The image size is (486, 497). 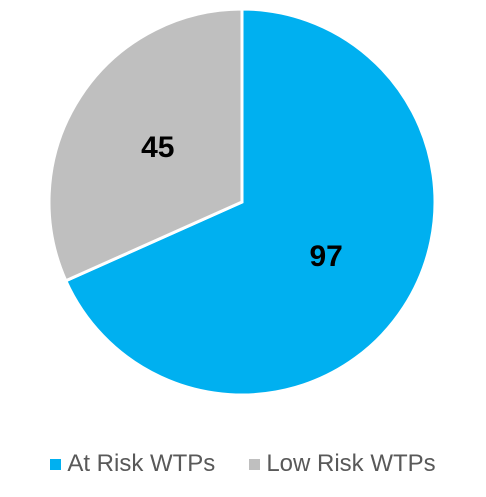 I want to click on data-label-at-risk: 97, so click(x=326, y=256).